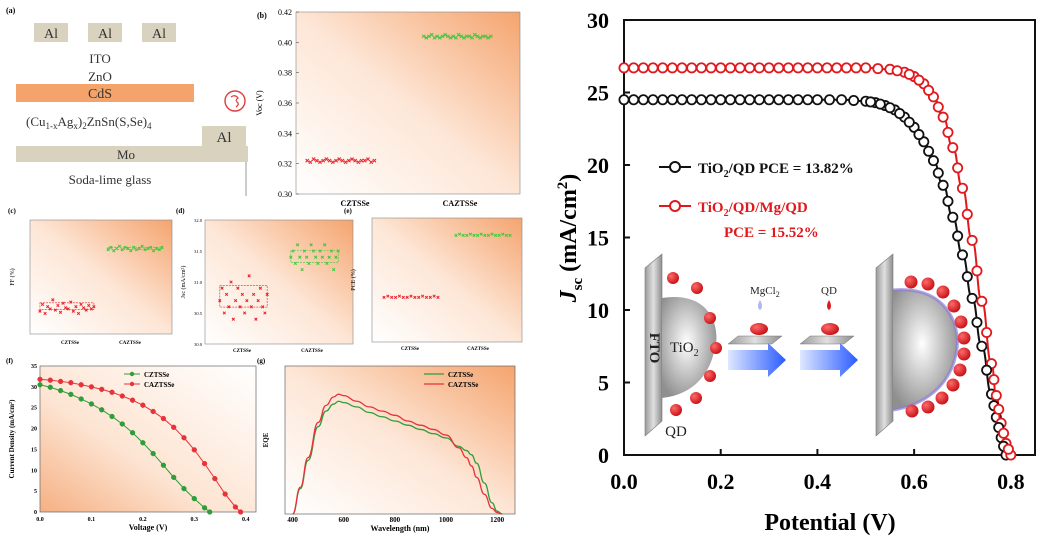 The height and width of the screenshot is (542, 1042). I want to click on mgcl2-plate, so click(755, 340).